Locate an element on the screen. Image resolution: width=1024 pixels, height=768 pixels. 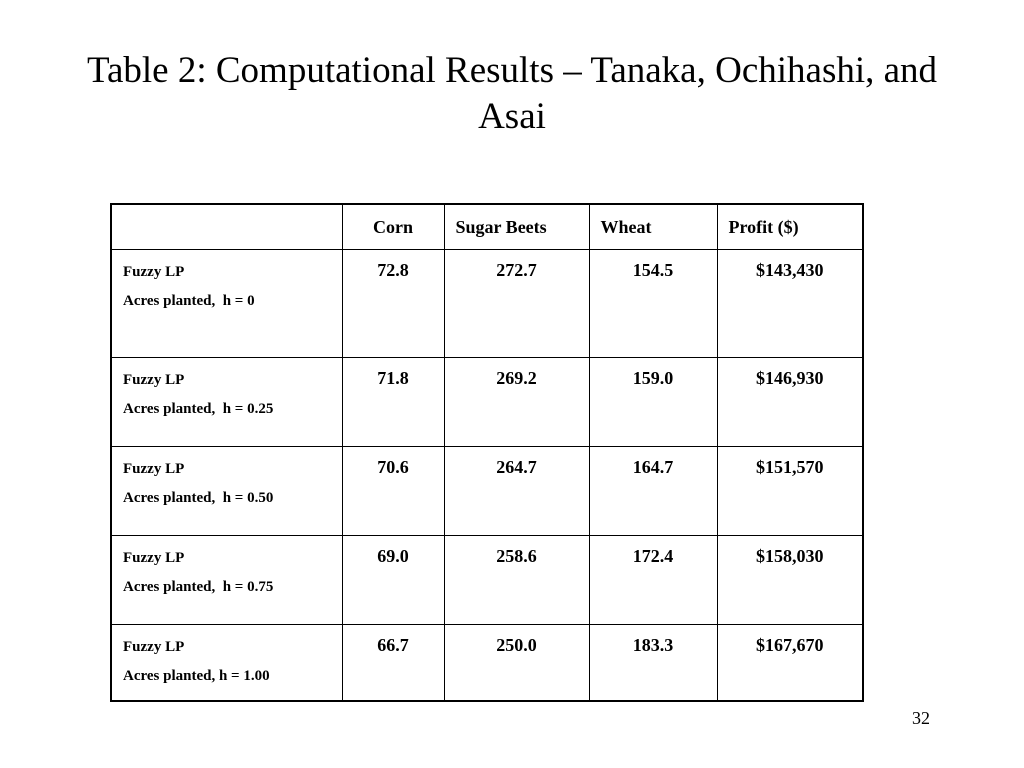
value-cell: $146,930 is located at coordinates (790, 402).